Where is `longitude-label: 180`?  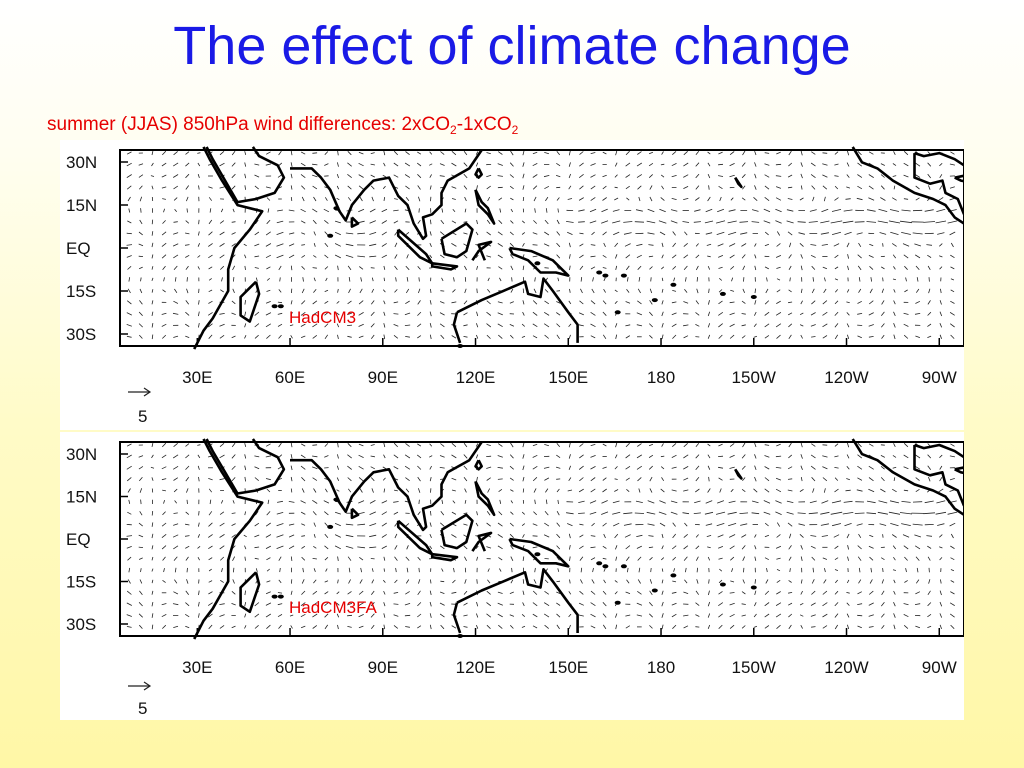
longitude-label: 180 is located at coordinates (661, 377).